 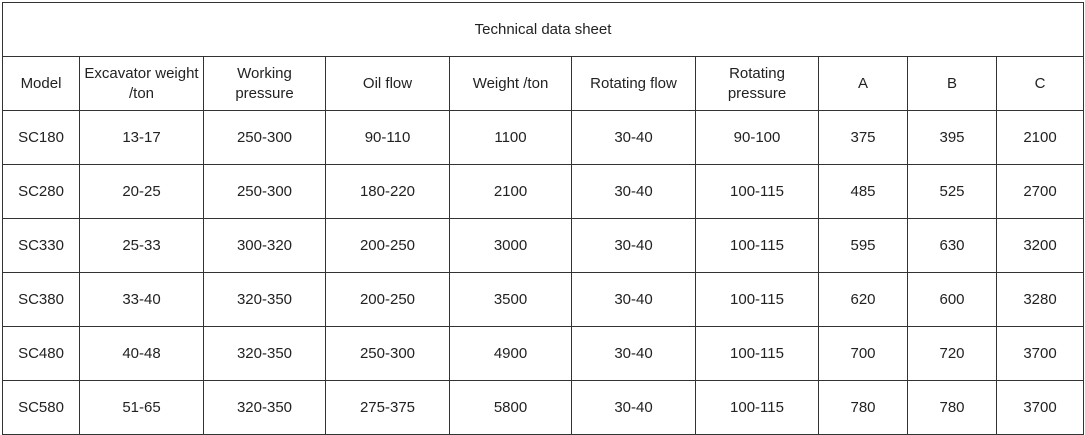 I want to click on header-cell: Working pressure, so click(x=264, y=83).